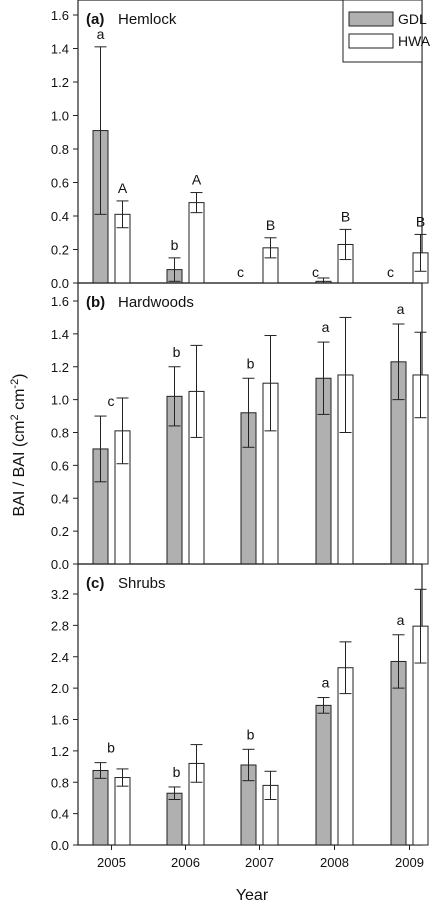 The width and height of the screenshot is (447, 912). What do you see at coordinates (147, 19) in the screenshot?
I see `panel-title: Hemlock` at bounding box center [147, 19].